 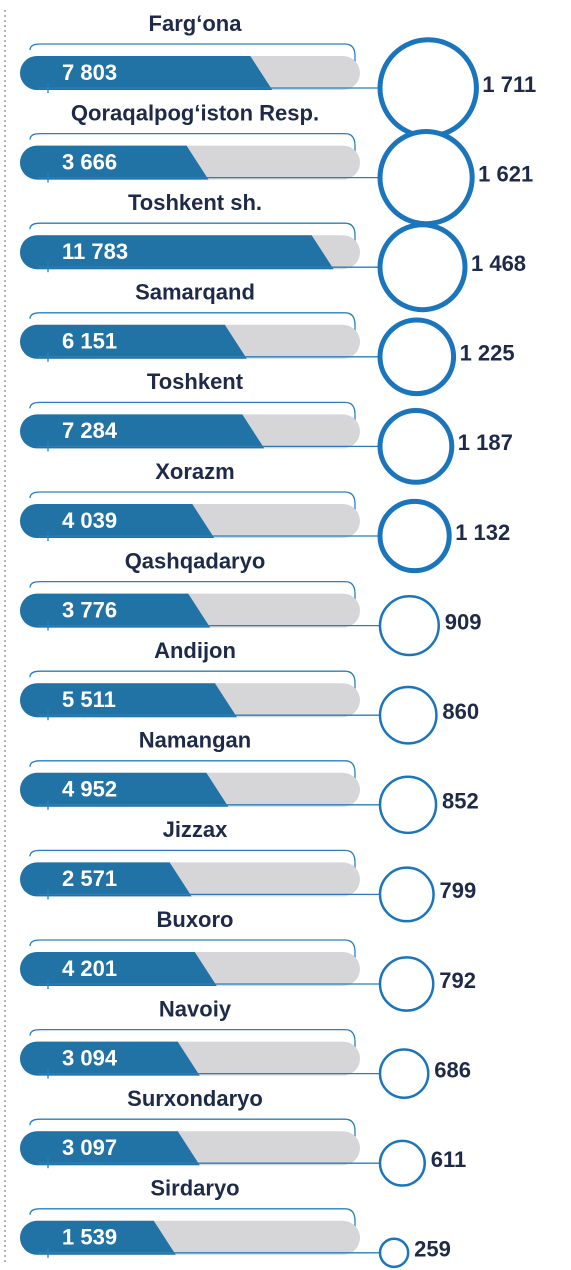 I want to click on bubble-value: 1 468, so click(x=498, y=263).